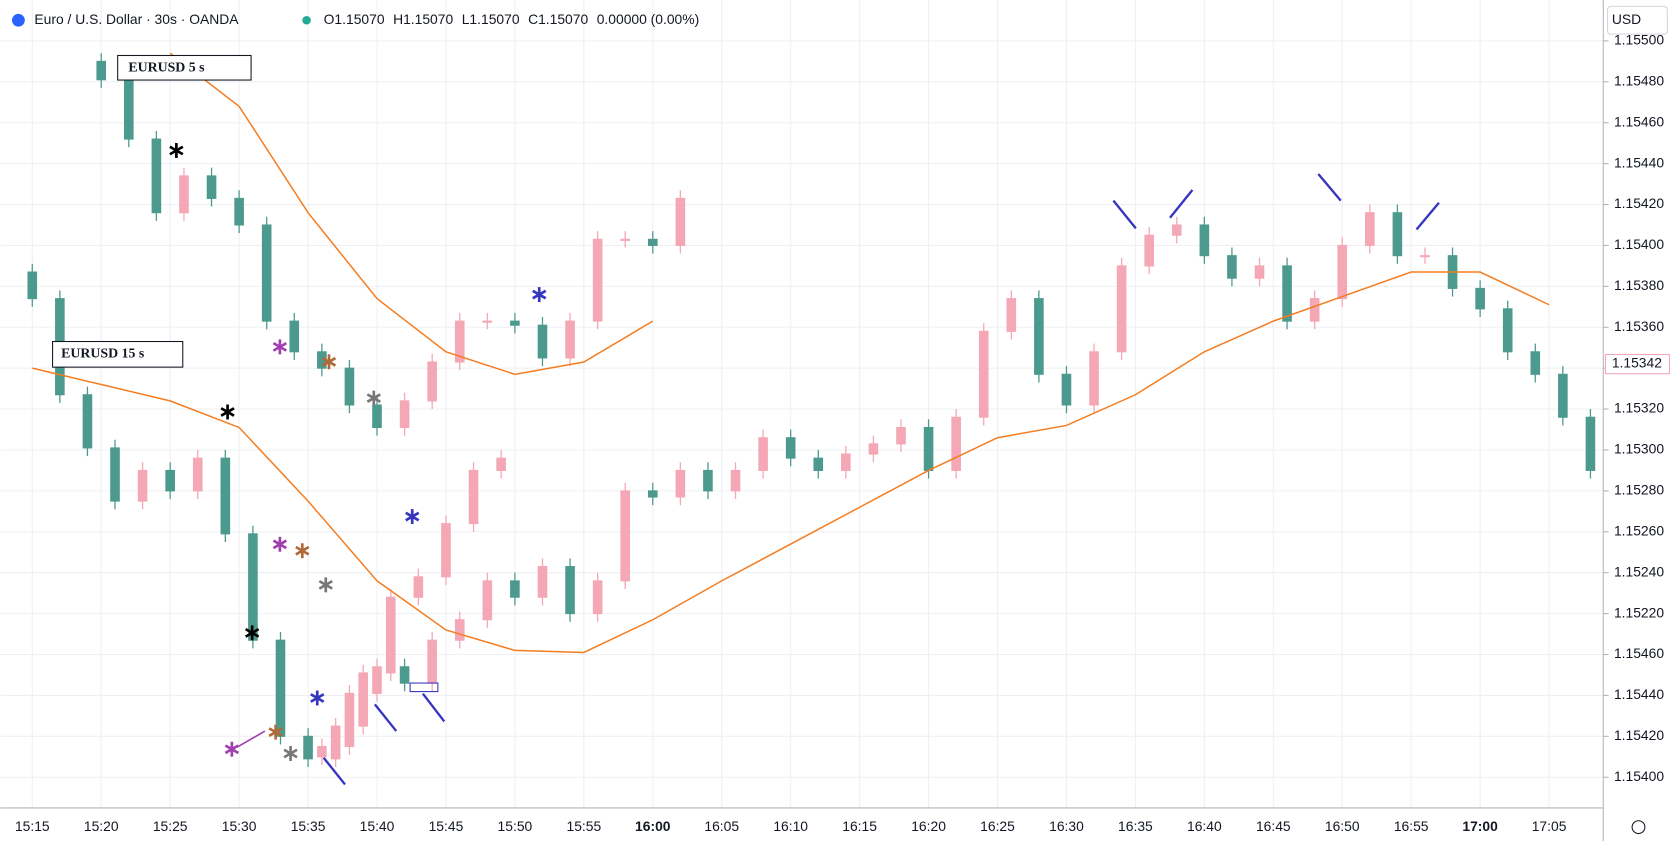 This screenshot has height=846, width=1674. What do you see at coordinates (354, 19) in the screenshot?
I see `ohlc-value: O1.15070` at bounding box center [354, 19].